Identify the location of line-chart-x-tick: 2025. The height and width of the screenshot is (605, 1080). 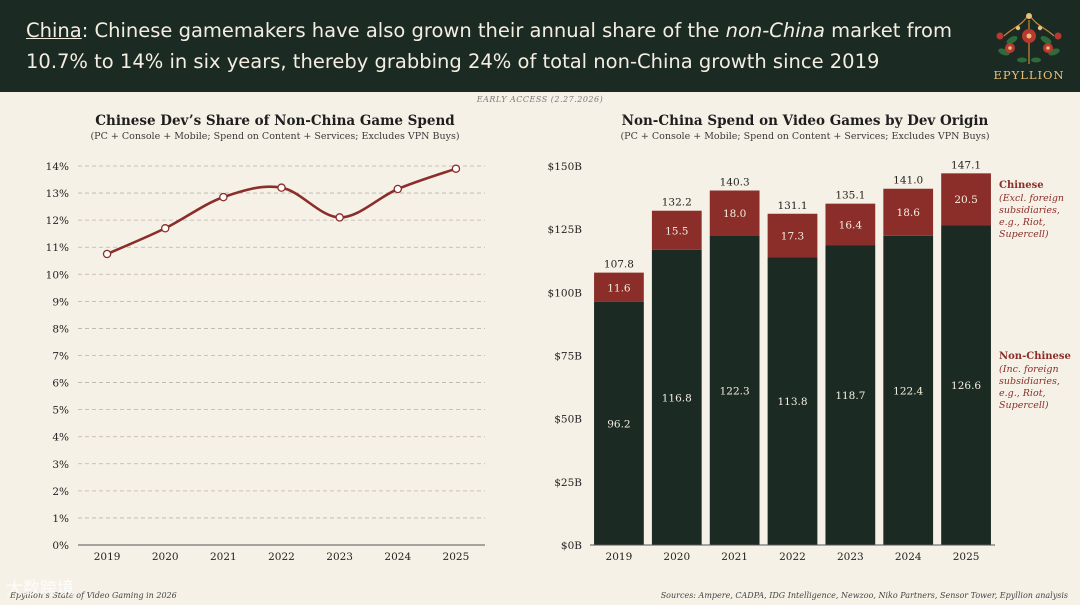
(456, 557).